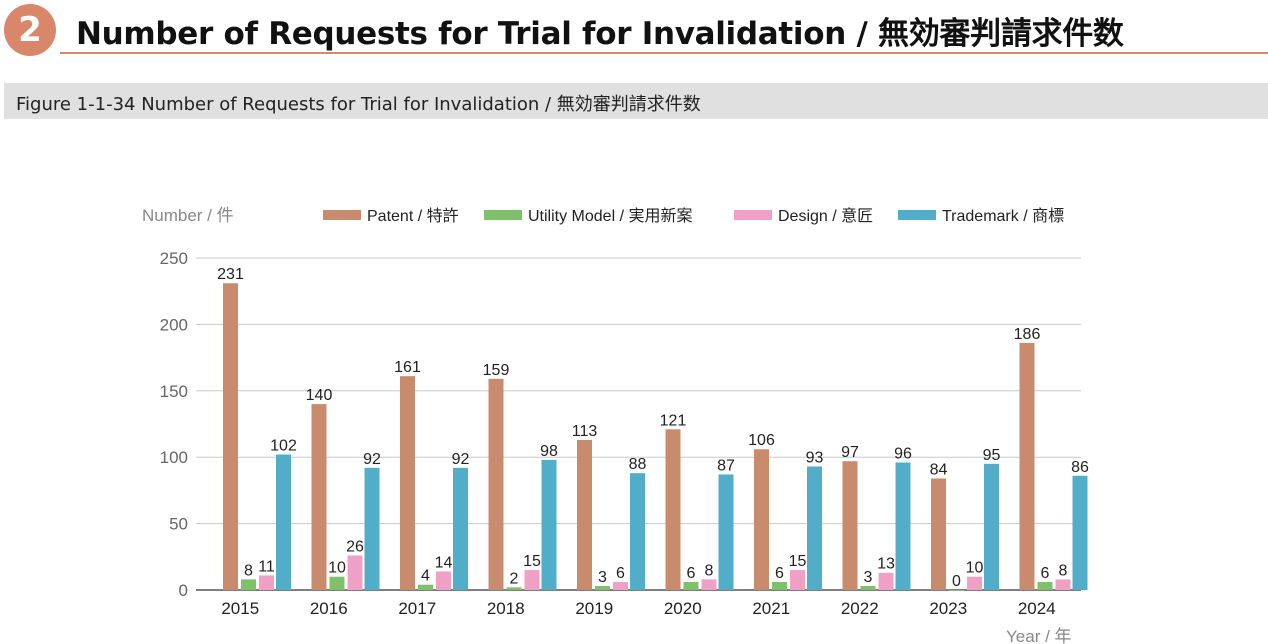  Describe the element at coordinates (355, 546) in the screenshot. I see `bar-value-label: 26` at that location.